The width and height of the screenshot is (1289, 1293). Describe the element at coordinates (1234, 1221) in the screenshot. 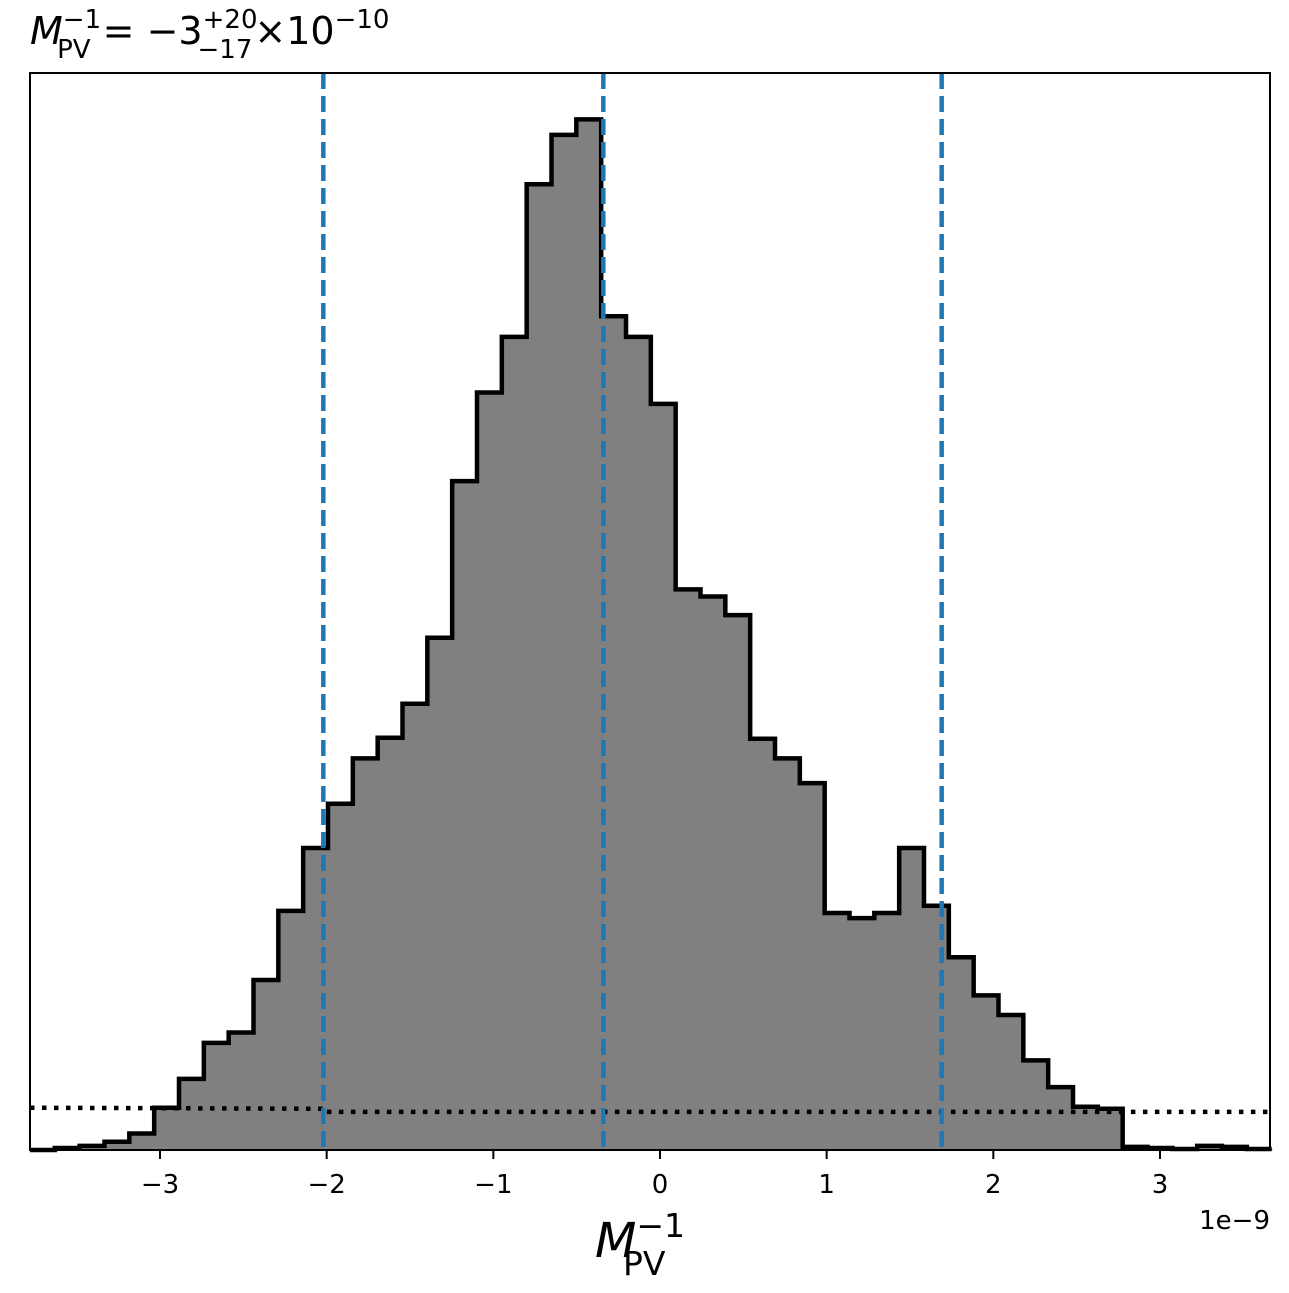

I see `axis-offset-text: 1e−9` at that location.